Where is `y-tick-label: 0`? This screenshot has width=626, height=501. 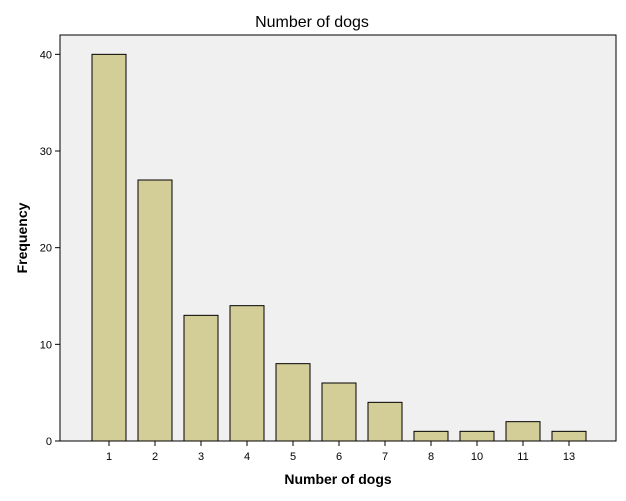 y-tick-label: 0 is located at coordinates (49, 442).